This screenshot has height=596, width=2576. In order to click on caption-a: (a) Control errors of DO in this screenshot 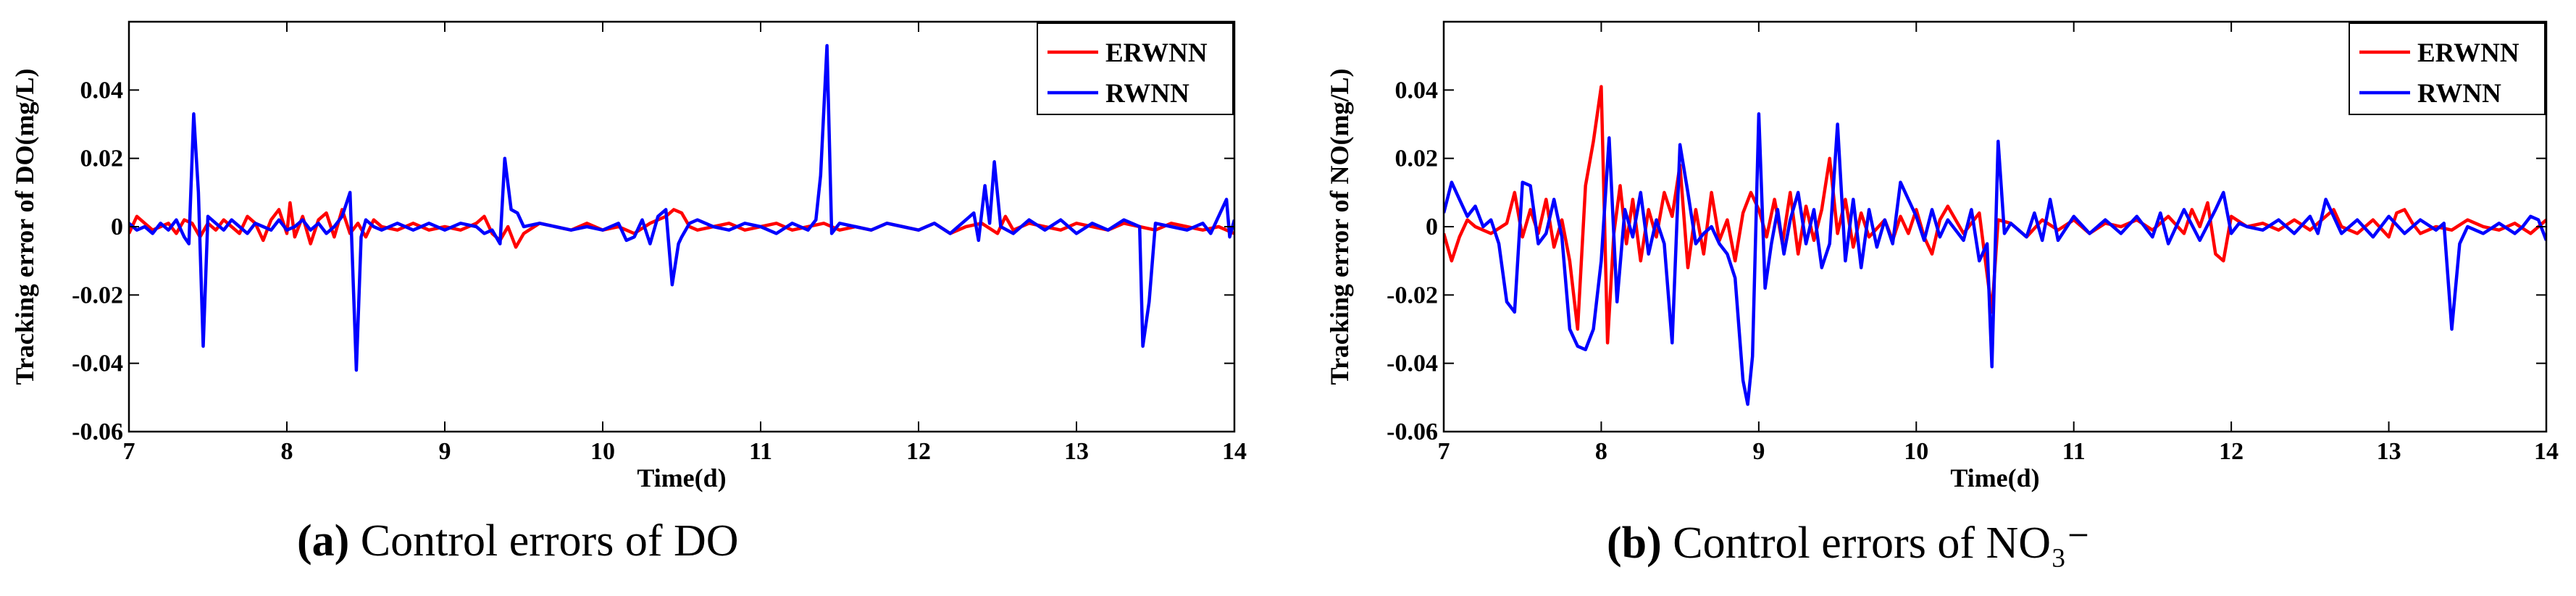, I will do `click(518, 541)`.